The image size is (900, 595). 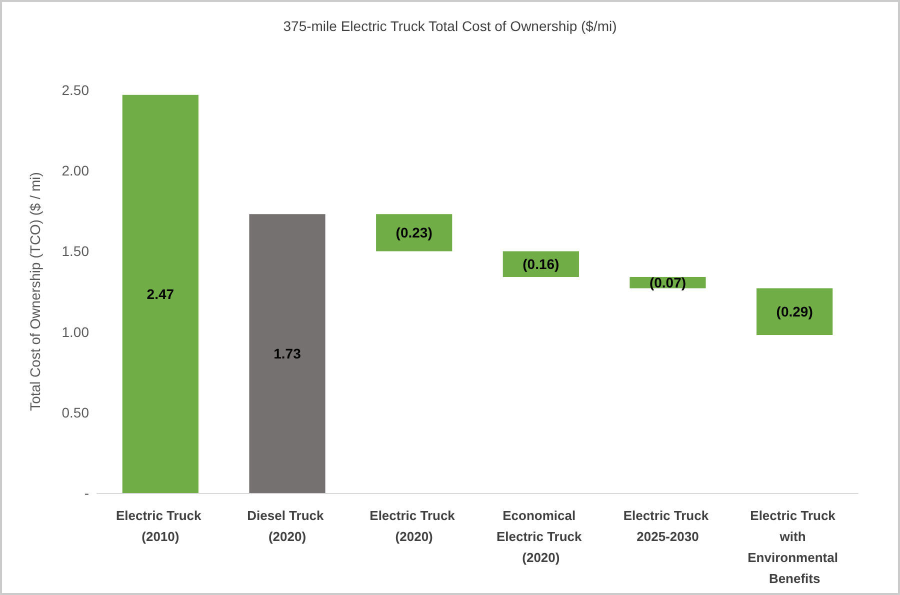 What do you see at coordinates (795, 547) in the screenshot?
I see `x-tick-label: Electric Truck with Environmental Benefits` at bounding box center [795, 547].